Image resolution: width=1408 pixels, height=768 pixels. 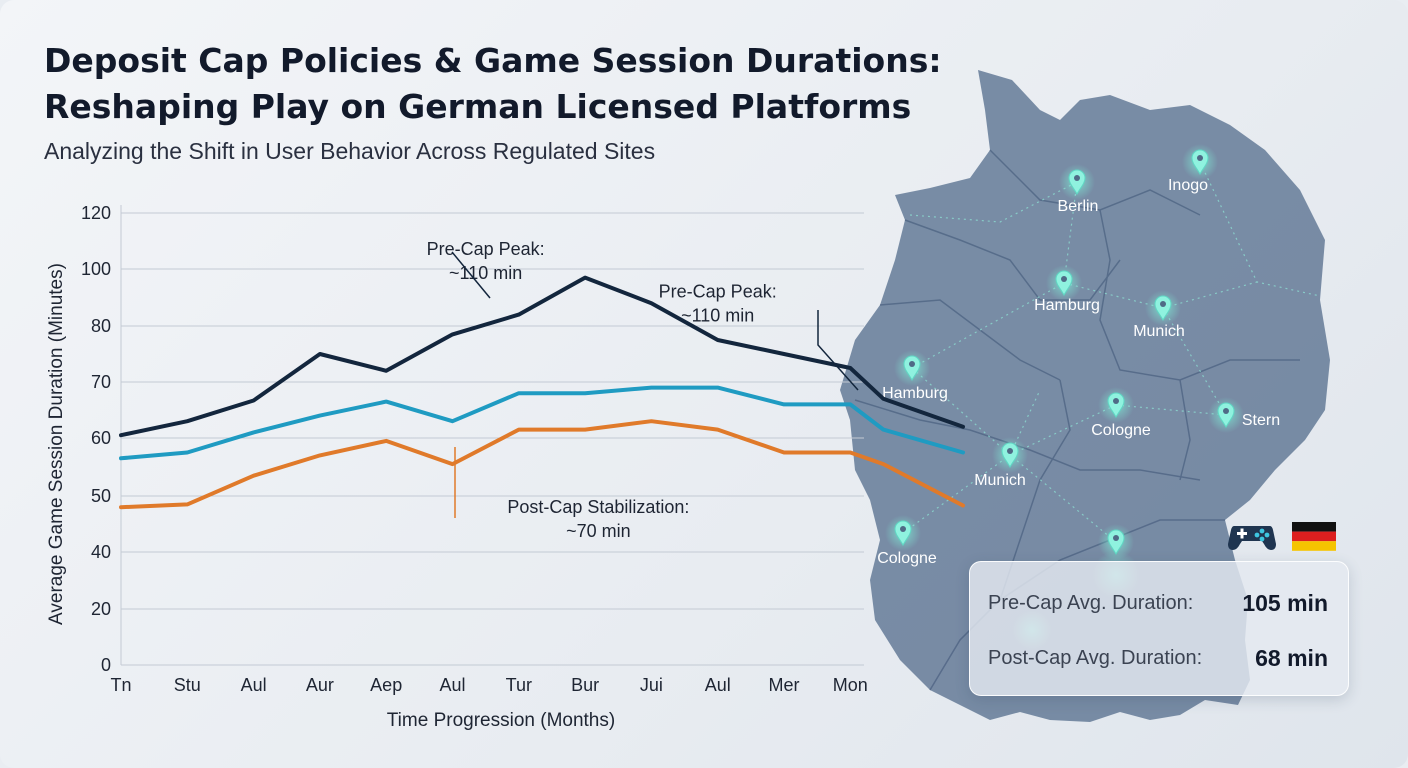 I want to click on y-axis-ticks: 0 20 40 50 60 70 80 100 120, so click(x=96, y=439).